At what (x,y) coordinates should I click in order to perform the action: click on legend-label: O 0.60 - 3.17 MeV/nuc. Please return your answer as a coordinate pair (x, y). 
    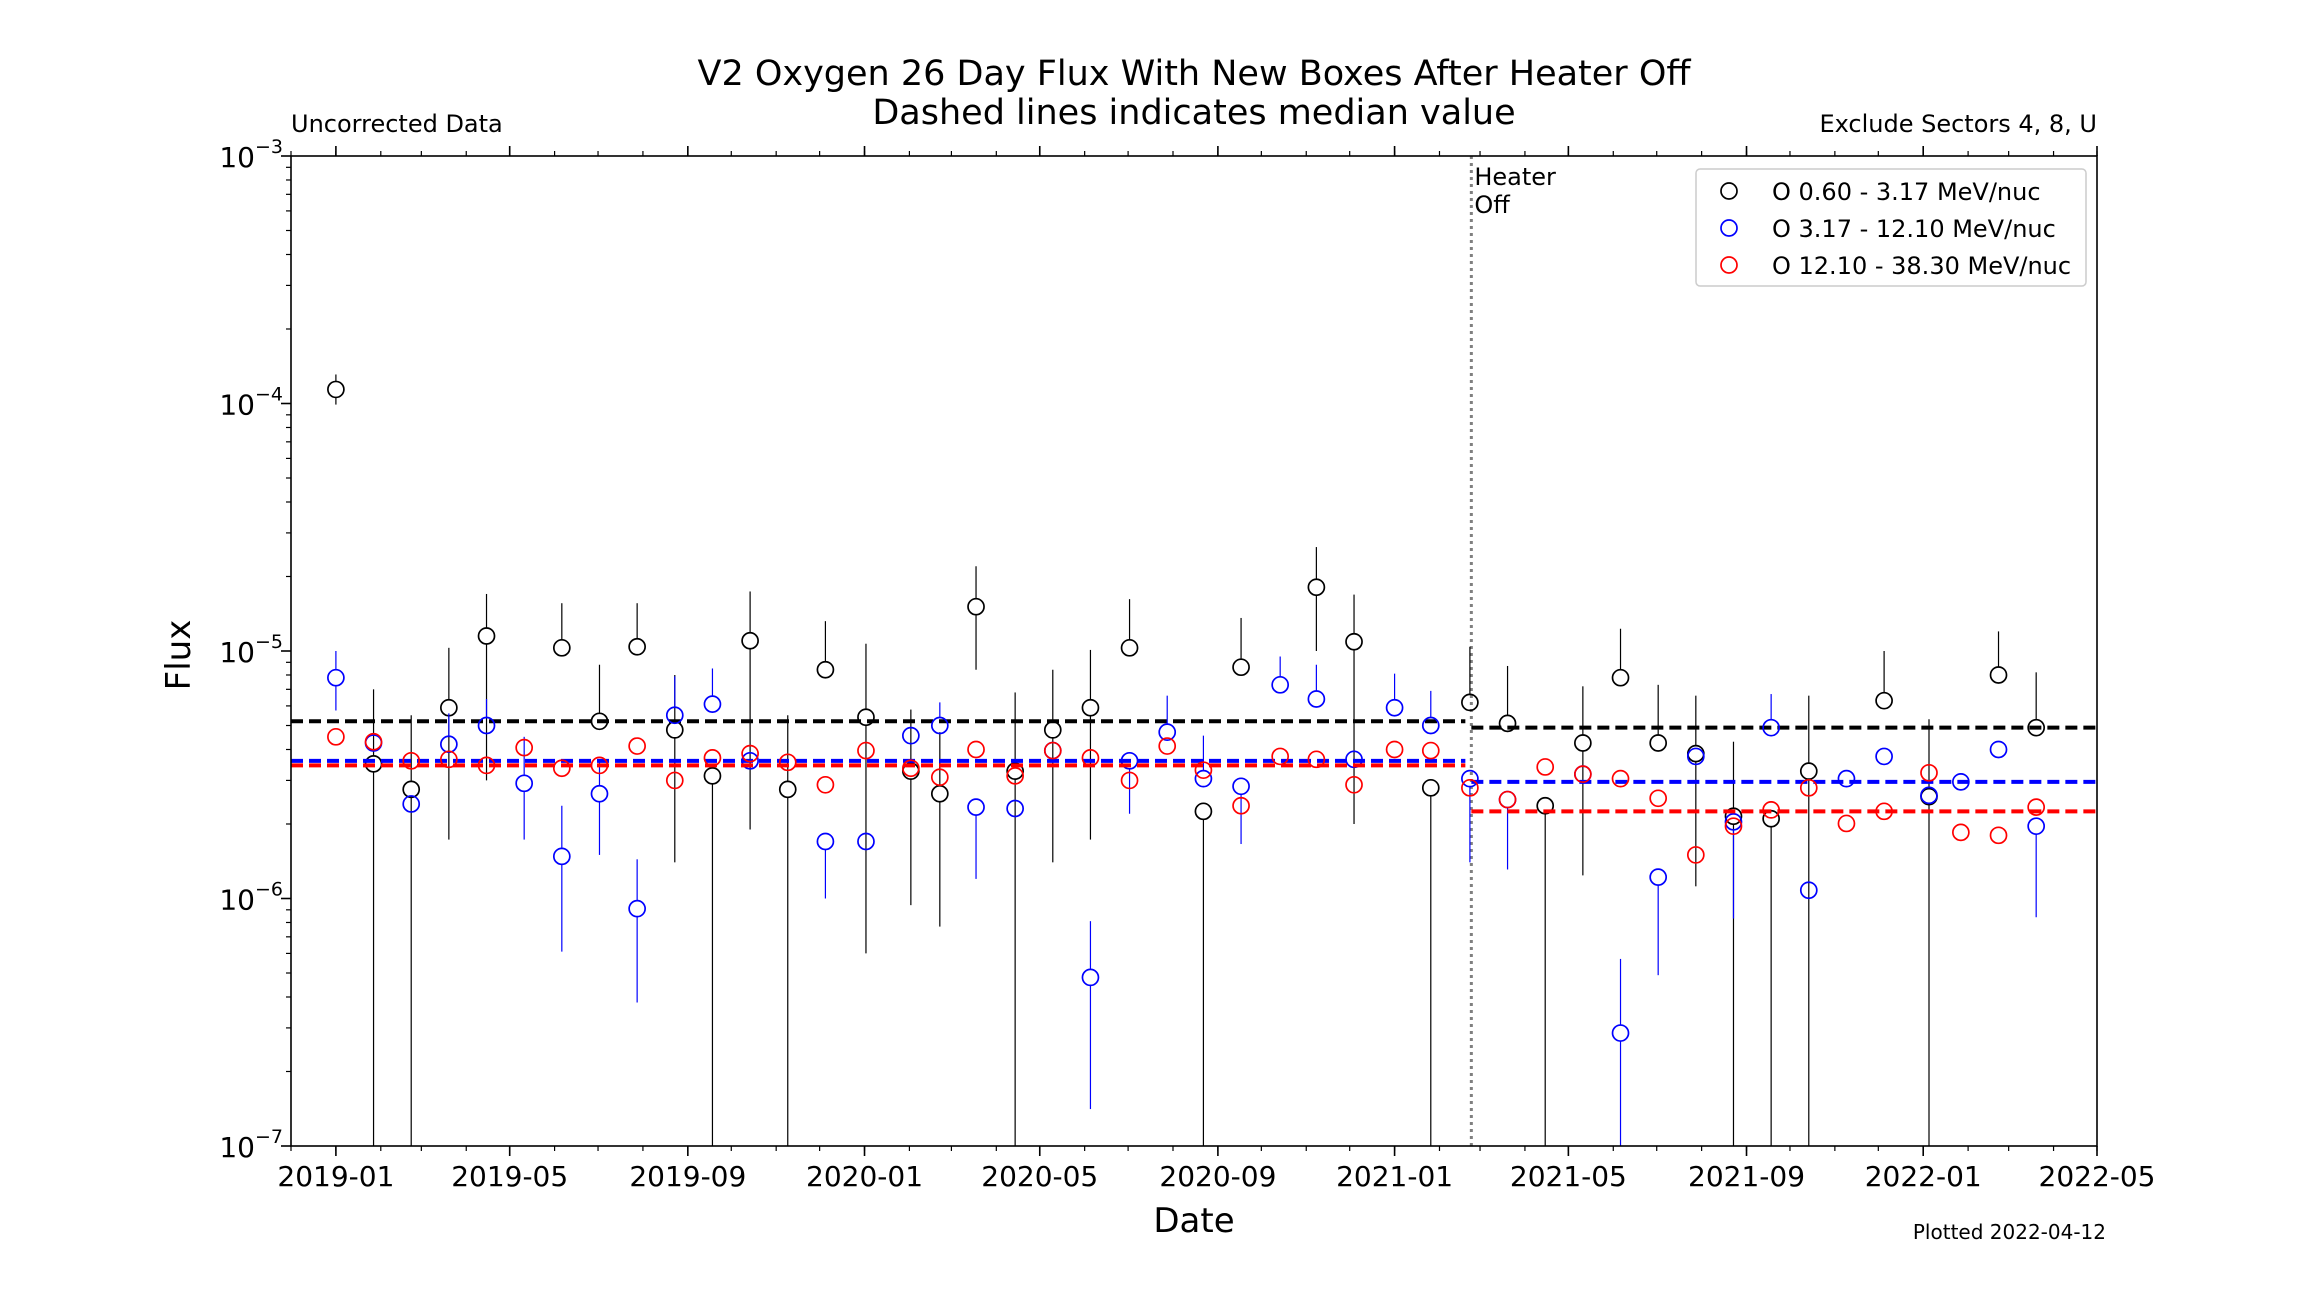
    Looking at the image, I should click on (1906, 192).